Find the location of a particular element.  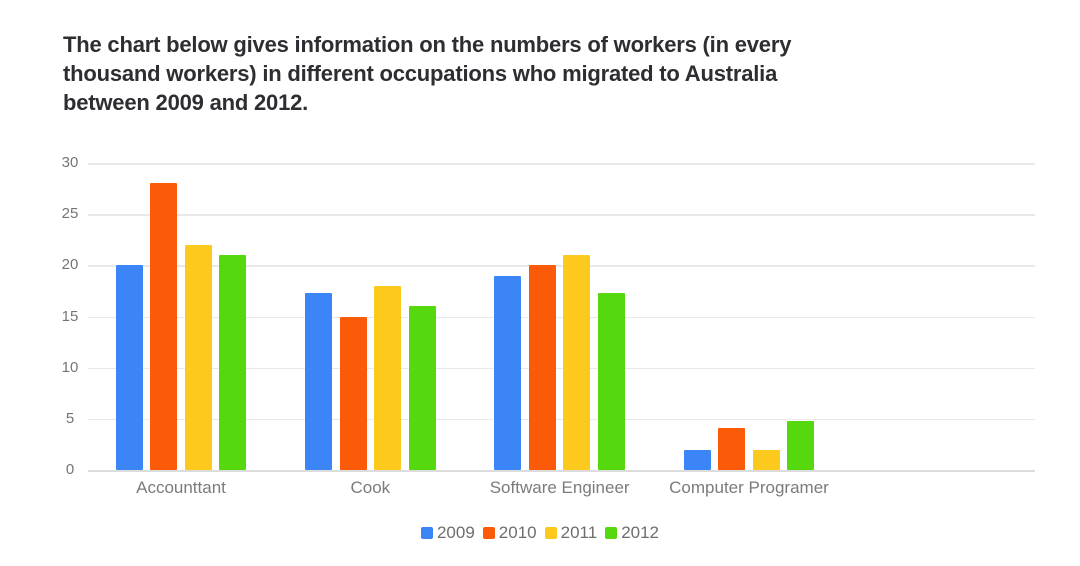

legend-label: 2010 is located at coordinates (517, 532).